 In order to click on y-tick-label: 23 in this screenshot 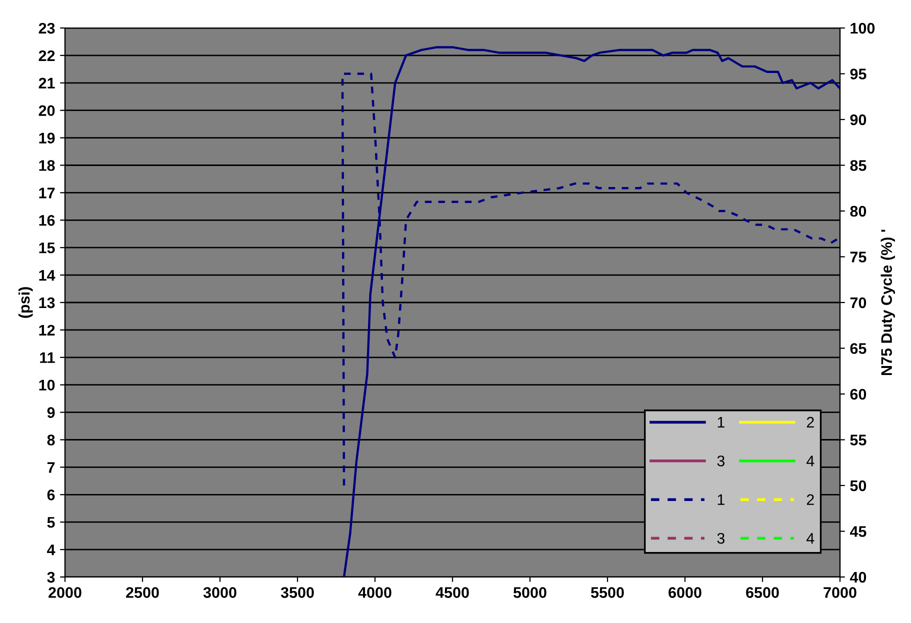, I will do `click(46, 28)`.